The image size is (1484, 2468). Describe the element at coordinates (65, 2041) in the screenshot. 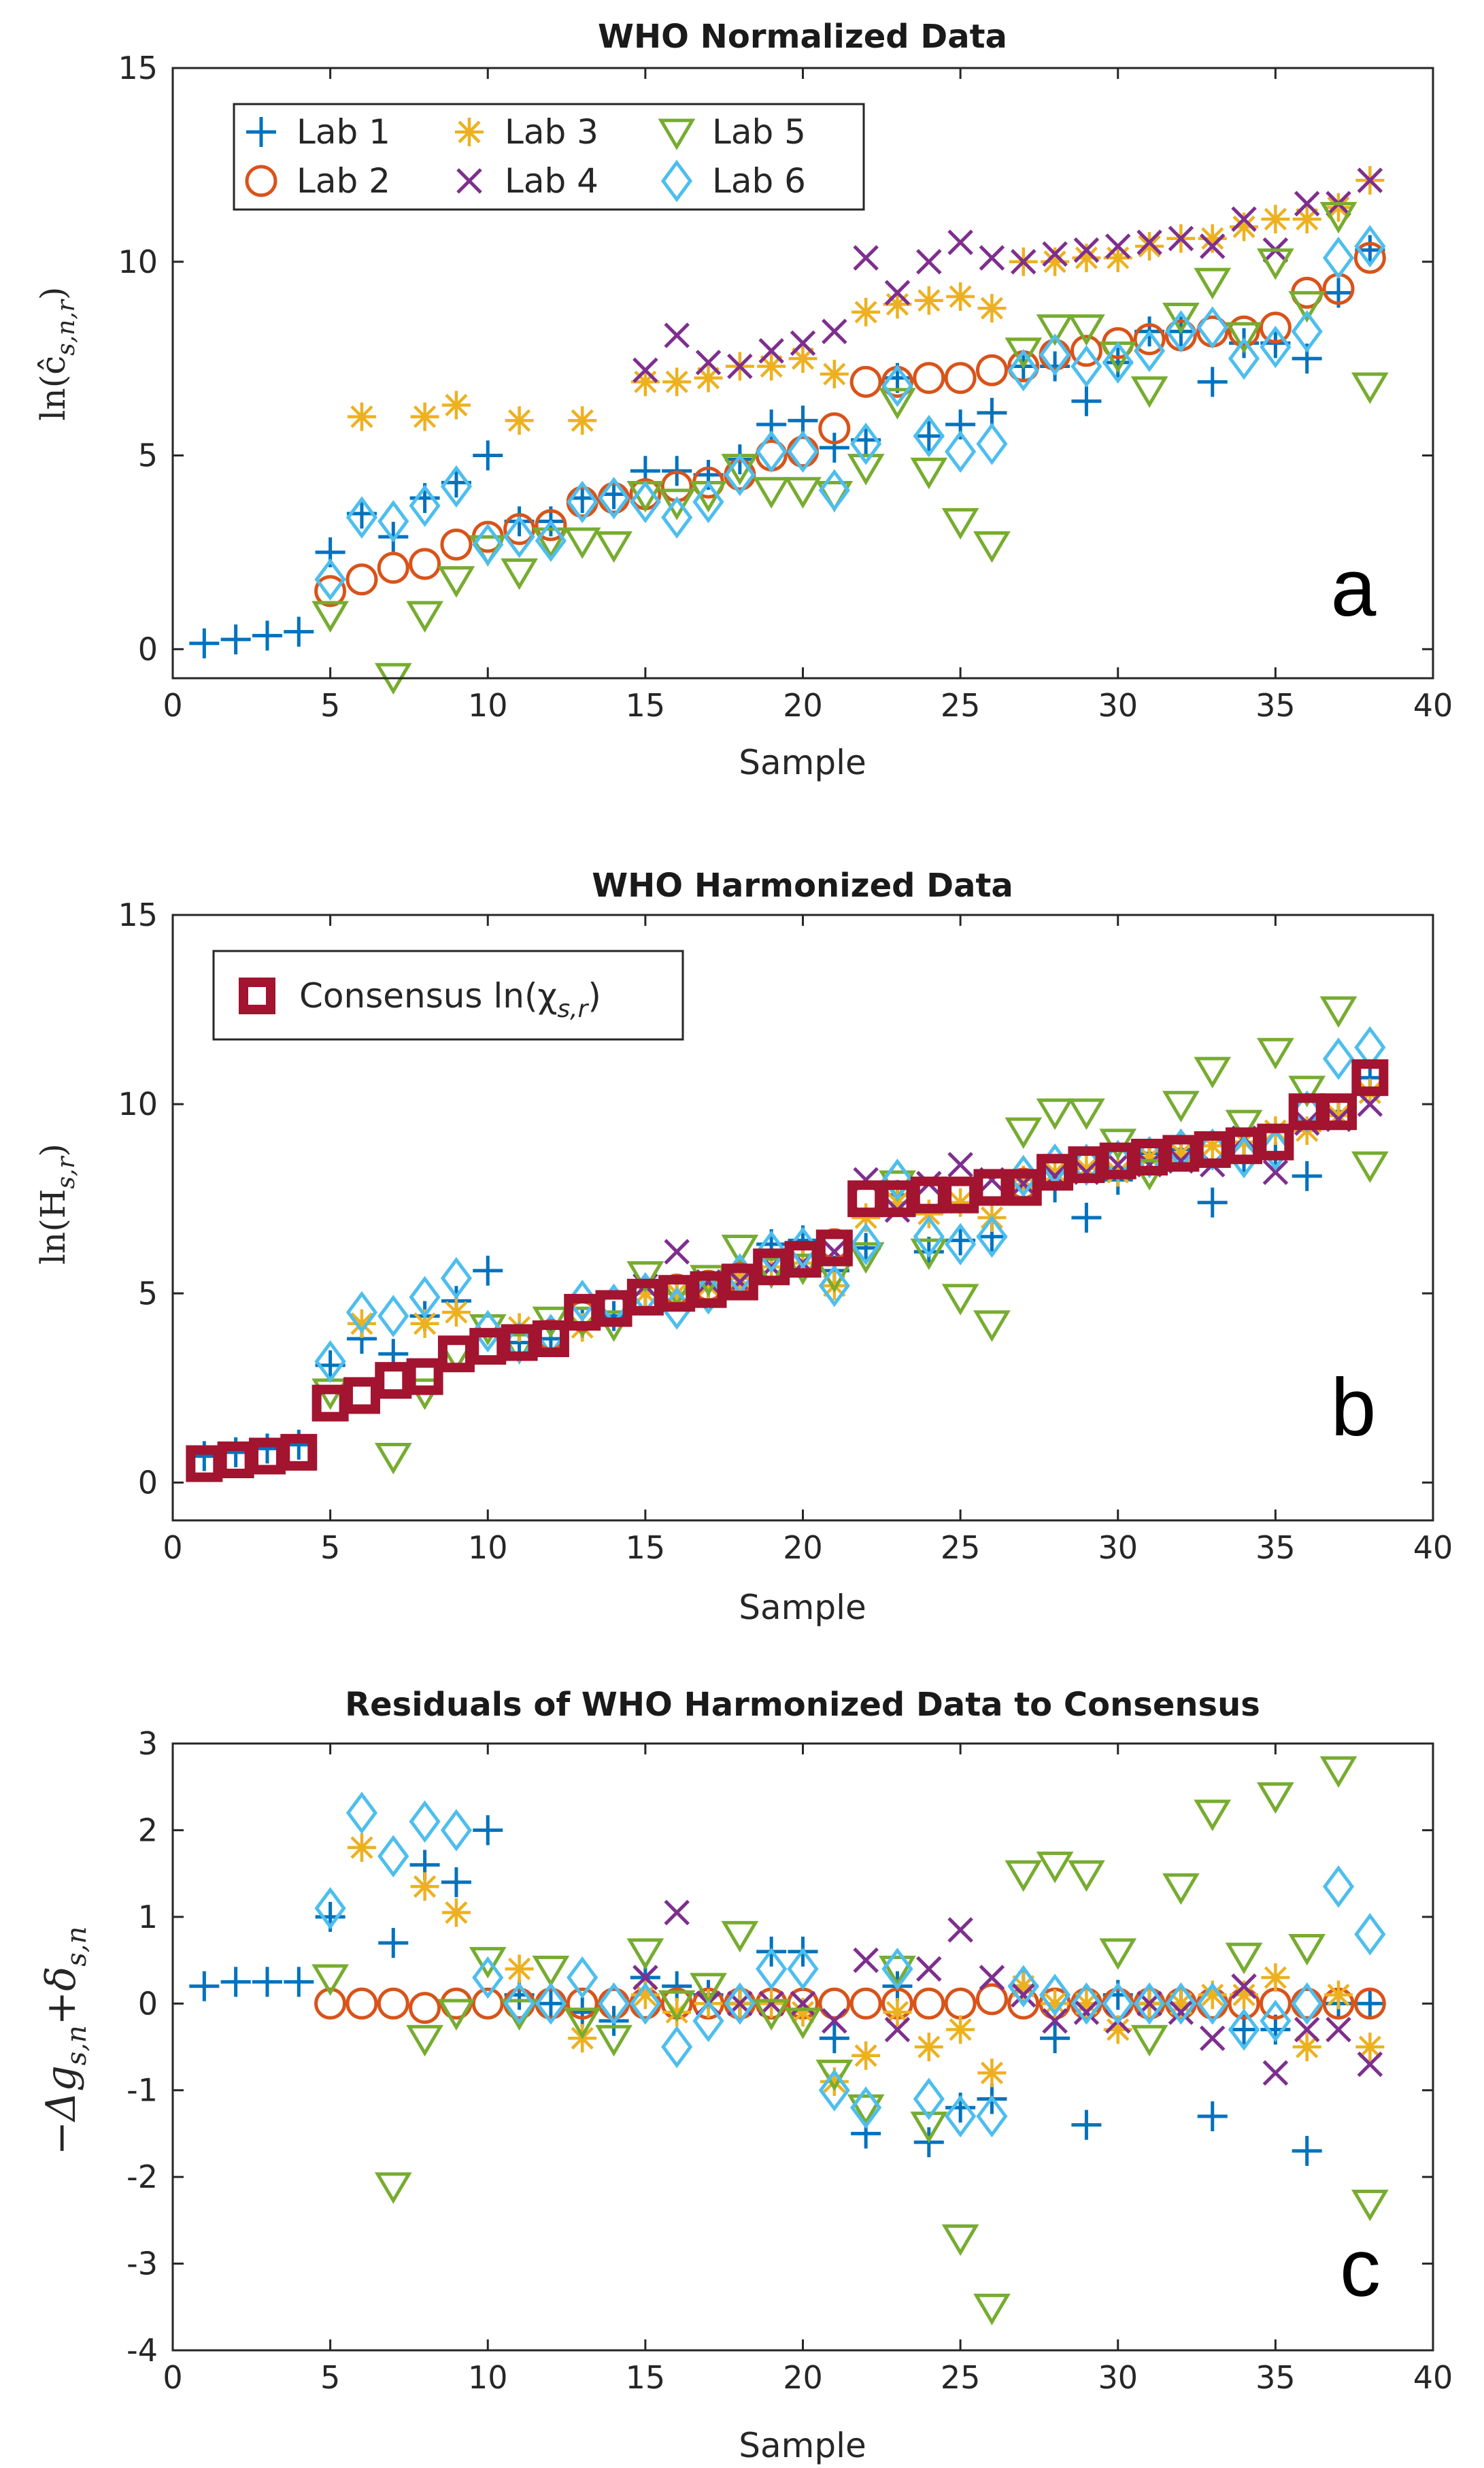

I see `panel-c-ylabel: −Δgs,n+δs,n` at that location.